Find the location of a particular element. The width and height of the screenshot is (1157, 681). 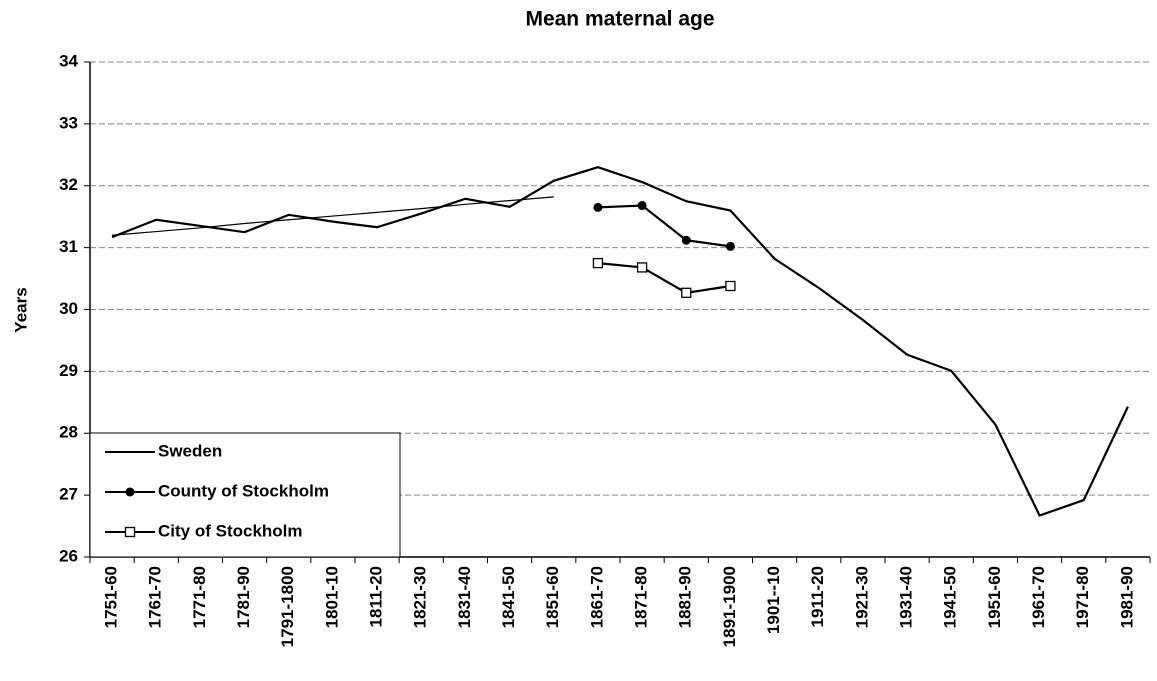

x-tick-label: 1881-90 is located at coordinates (685, 597).